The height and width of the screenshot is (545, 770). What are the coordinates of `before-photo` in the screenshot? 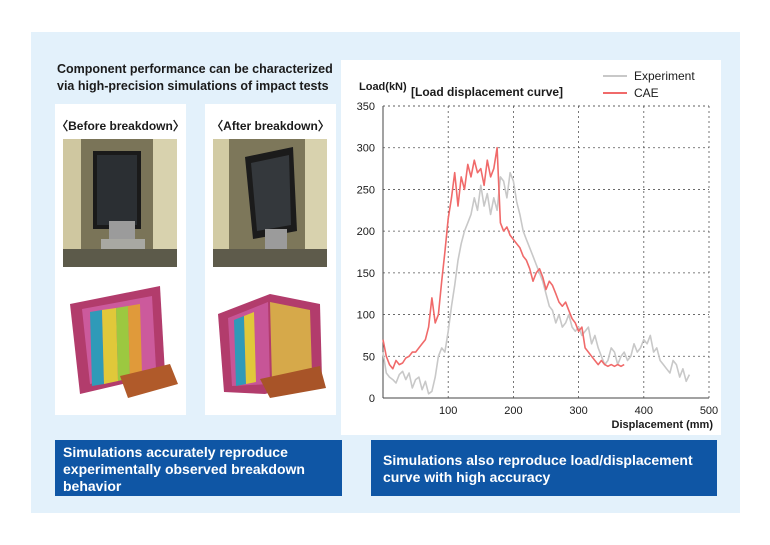 It's located at (120, 203).